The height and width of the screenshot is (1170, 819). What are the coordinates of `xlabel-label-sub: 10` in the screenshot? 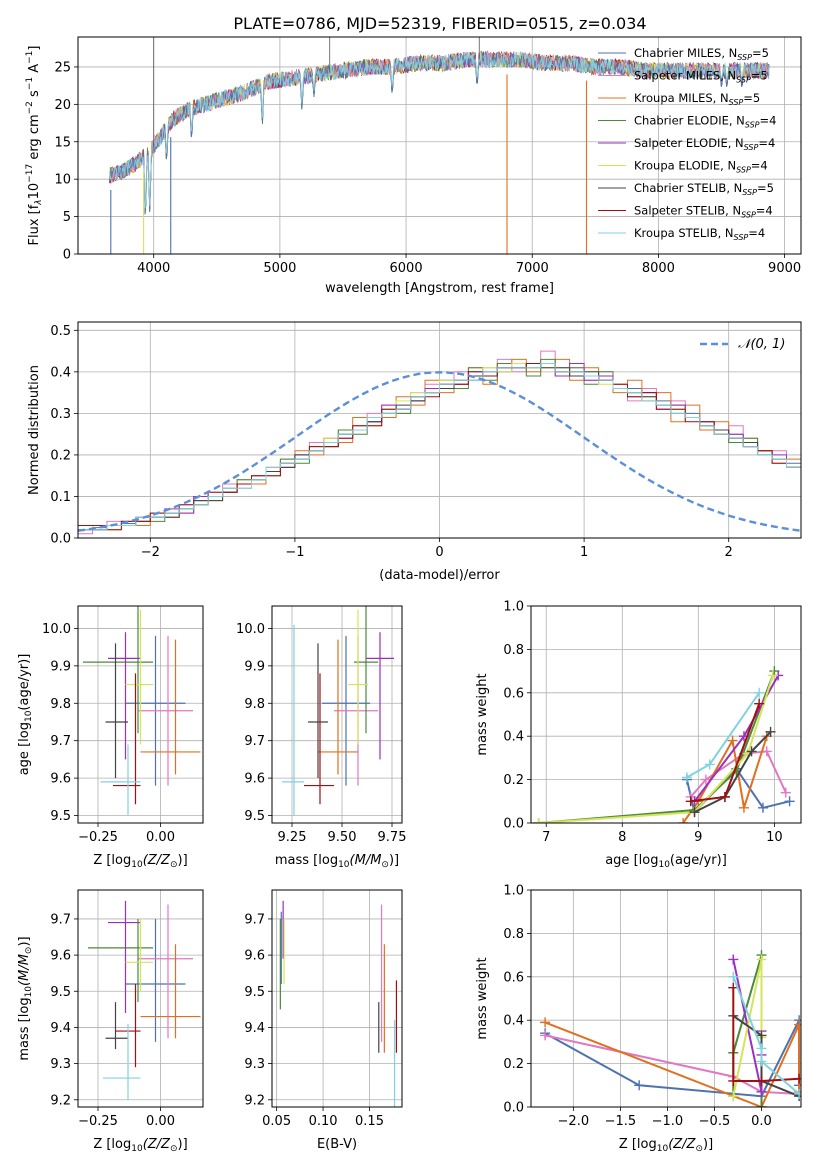 It's located at (137, 1149).